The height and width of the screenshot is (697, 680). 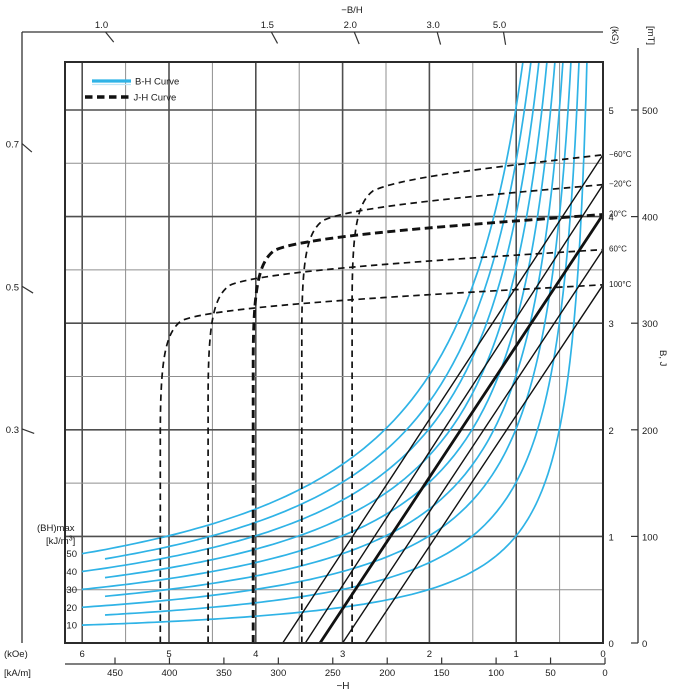 I want to click on kg-tick-label-0: 0, so click(x=611, y=644).